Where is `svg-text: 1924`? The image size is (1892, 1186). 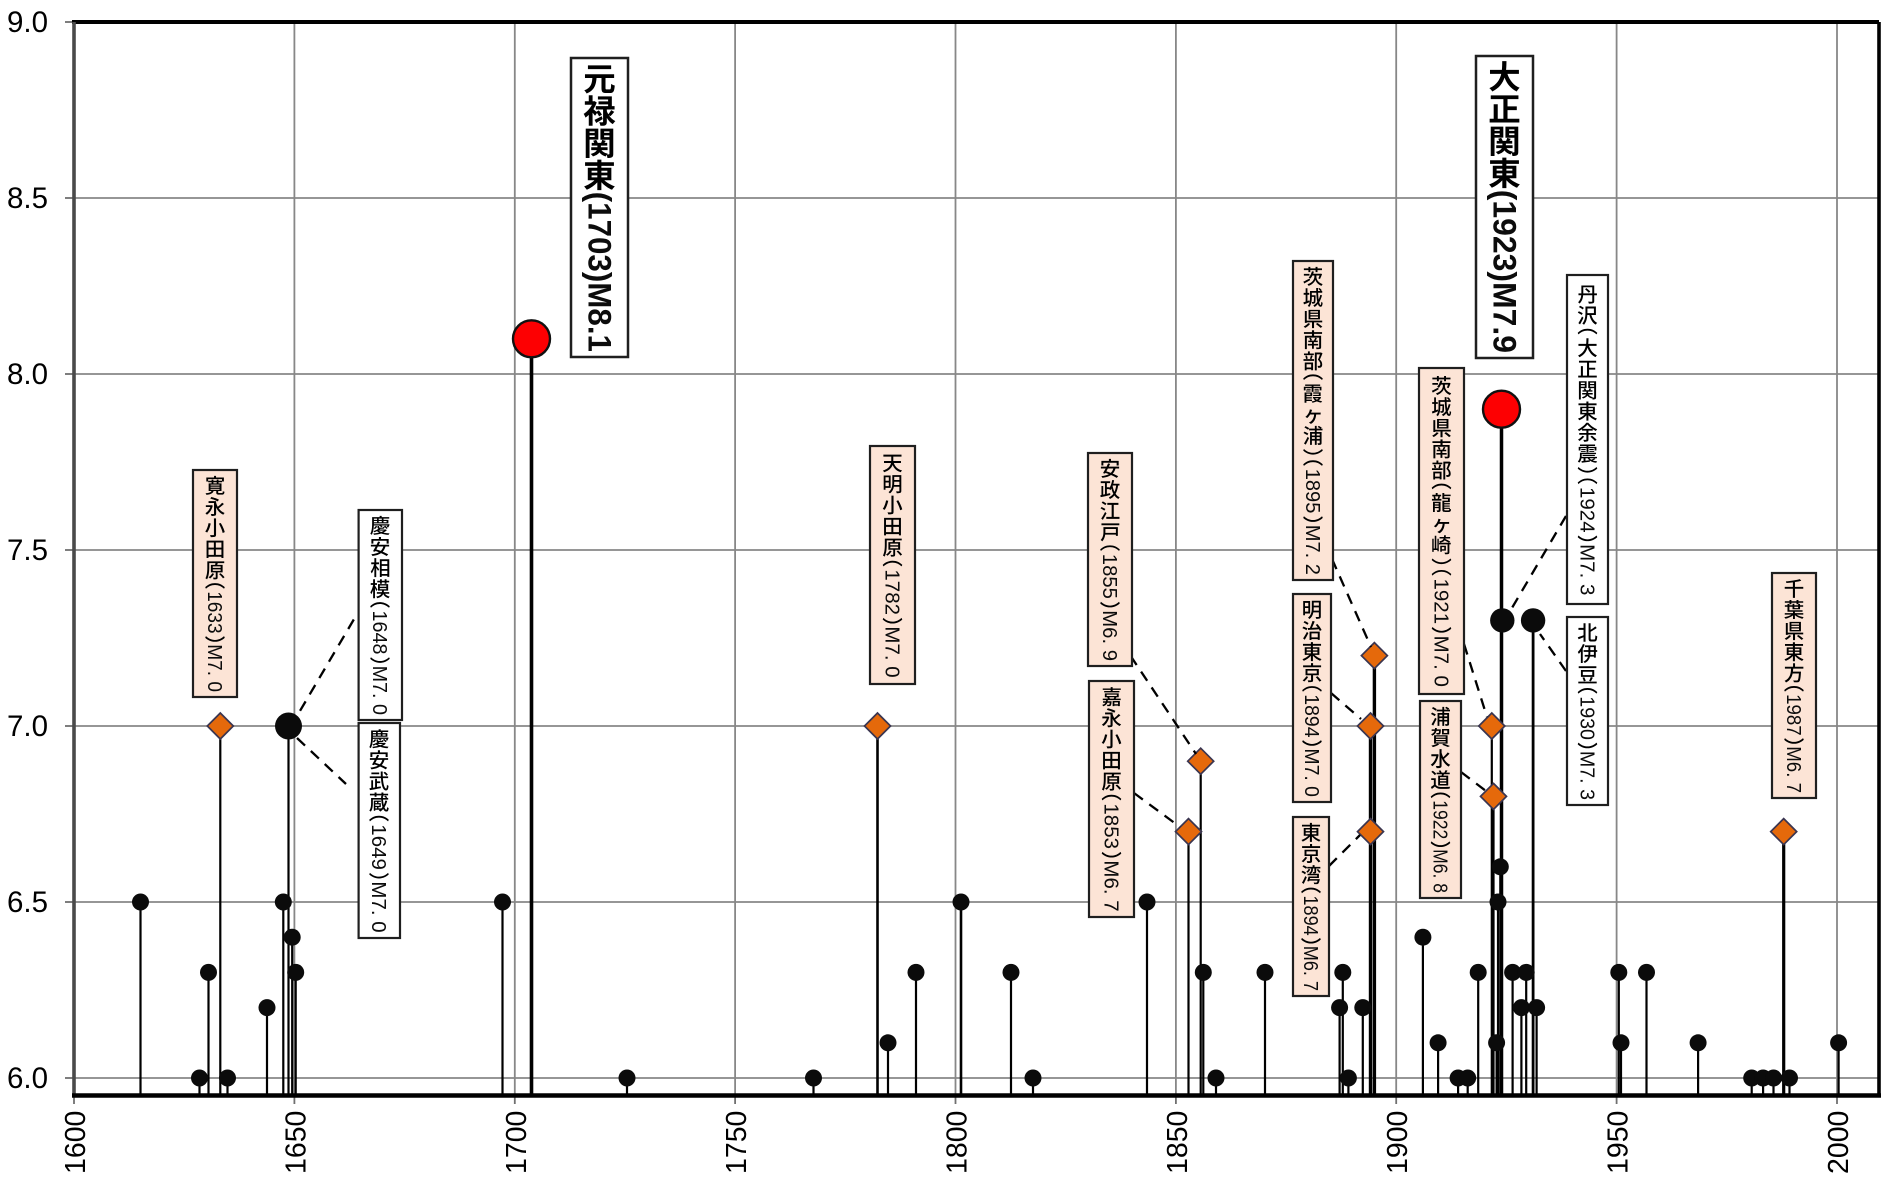 svg-text: 1924 is located at coordinates (1586, 510).